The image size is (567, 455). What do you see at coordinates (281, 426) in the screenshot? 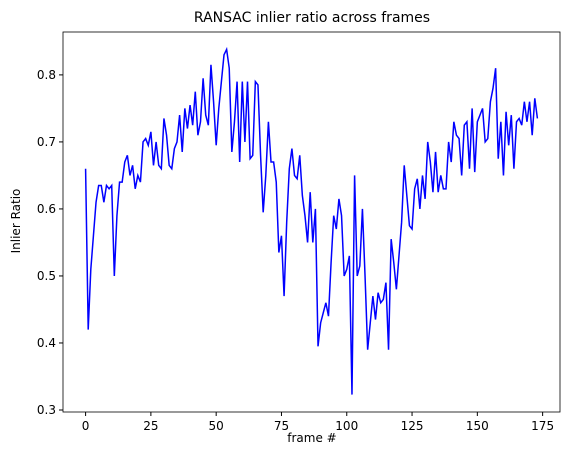
I see `x-tick-label: 75` at bounding box center [281, 426].